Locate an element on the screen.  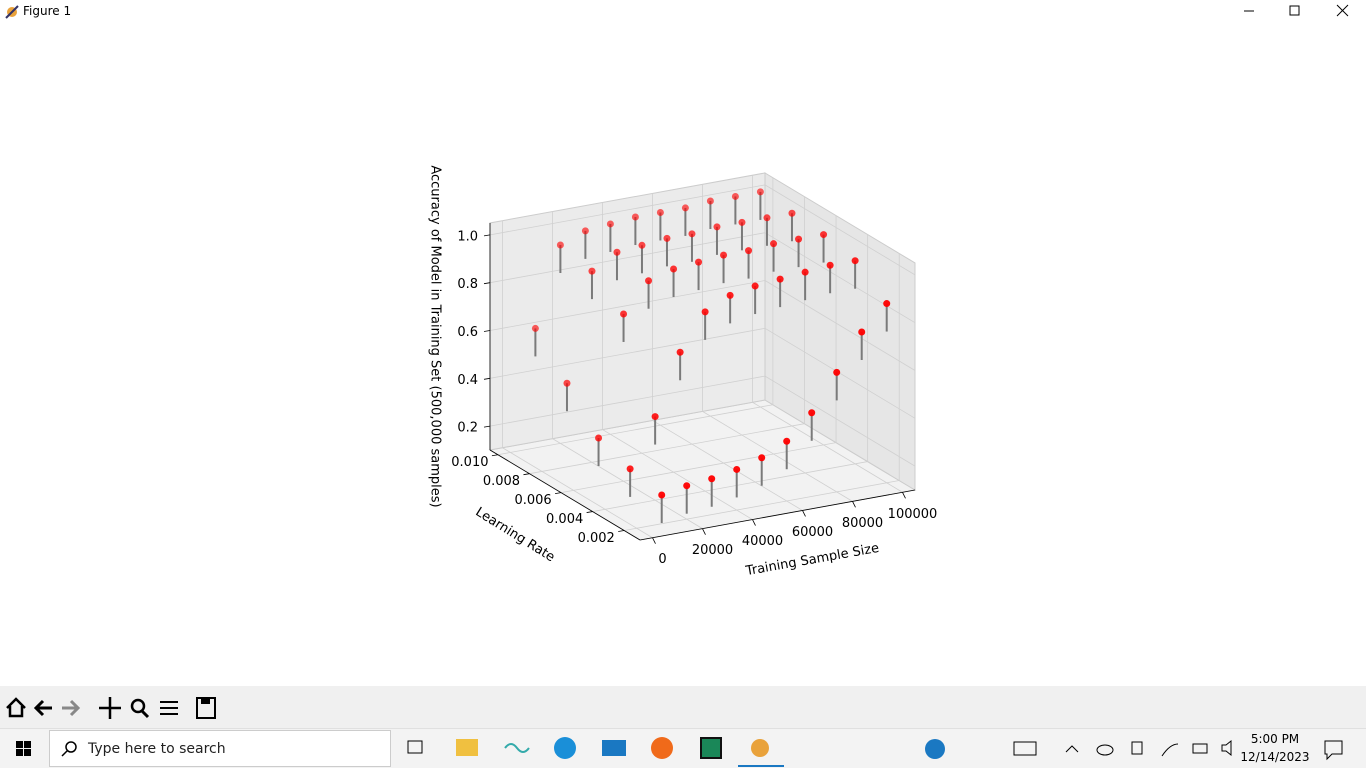
x-tick-label: 80000 is located at coordinates (862, 523).